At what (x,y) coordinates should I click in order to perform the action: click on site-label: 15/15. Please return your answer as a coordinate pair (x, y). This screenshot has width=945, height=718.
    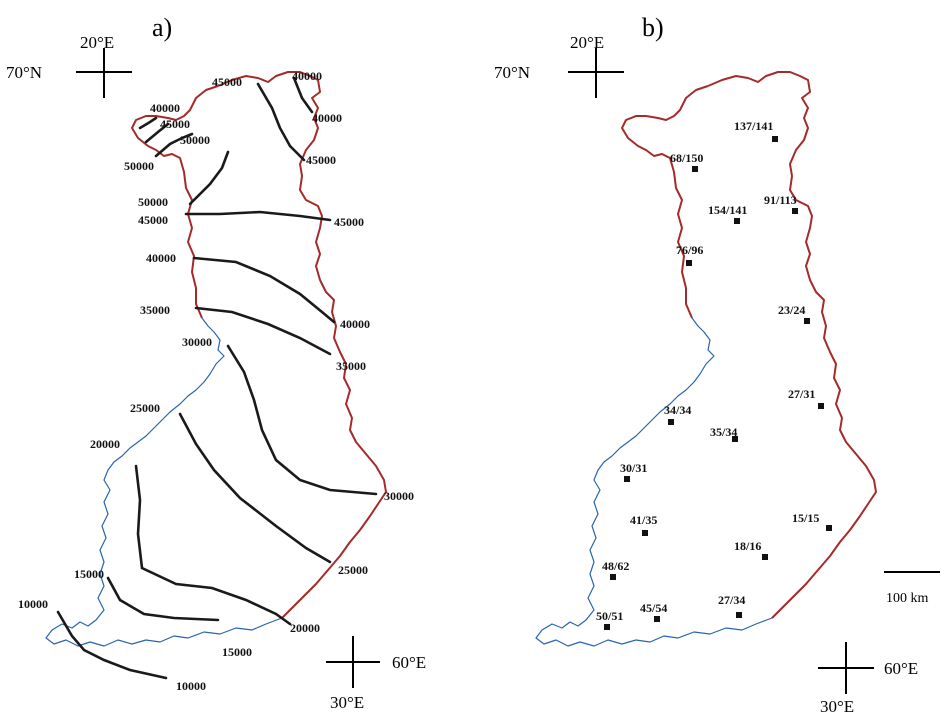
    Looking at the image, I should click on (805, 518).